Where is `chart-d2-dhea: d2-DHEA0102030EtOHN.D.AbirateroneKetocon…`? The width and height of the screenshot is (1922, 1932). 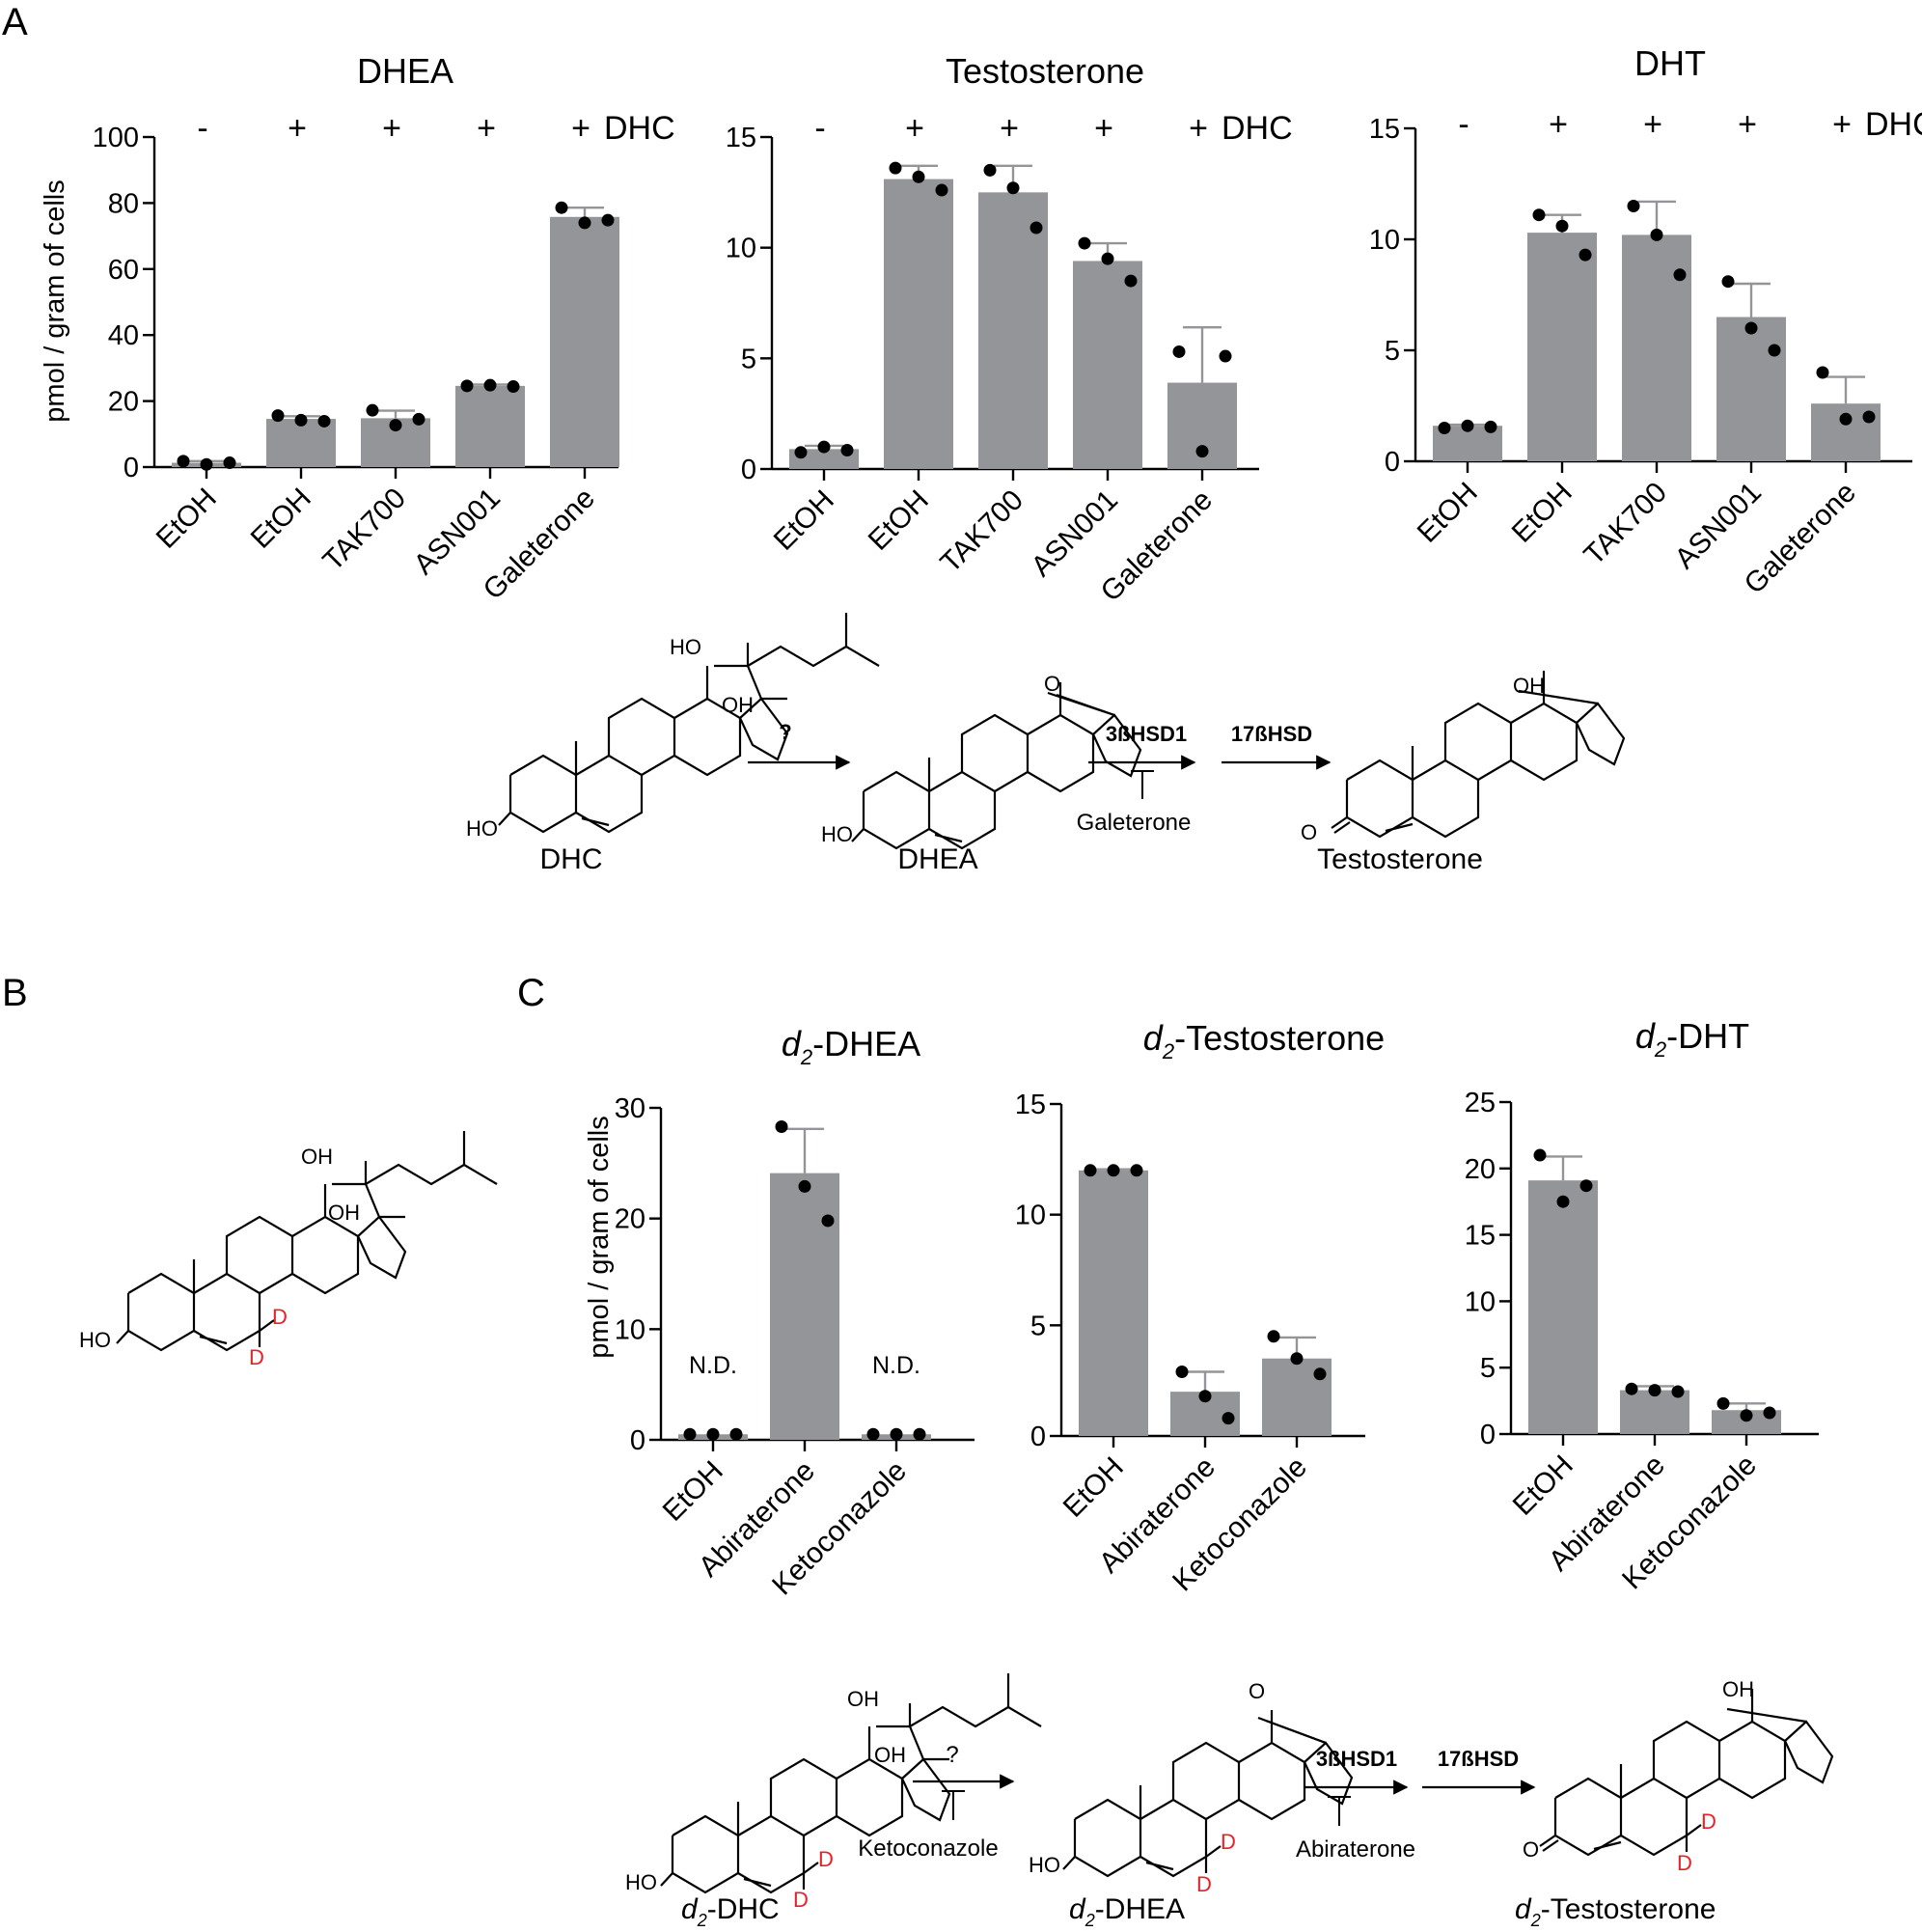 chart-d2-dhea: d2-DHEA0102030EtOHN.D.AbirateroneKetocon… is located at coordinates (795, 1313).